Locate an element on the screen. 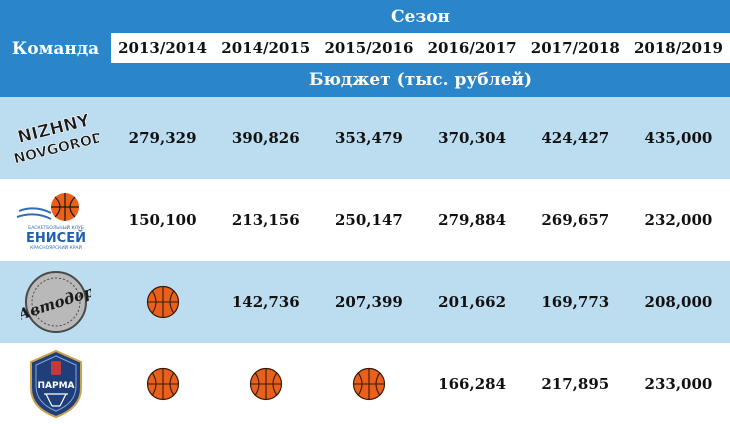 The image size is (730, 424). budget-cell: 233,000 is located at coordinates (678, 384).